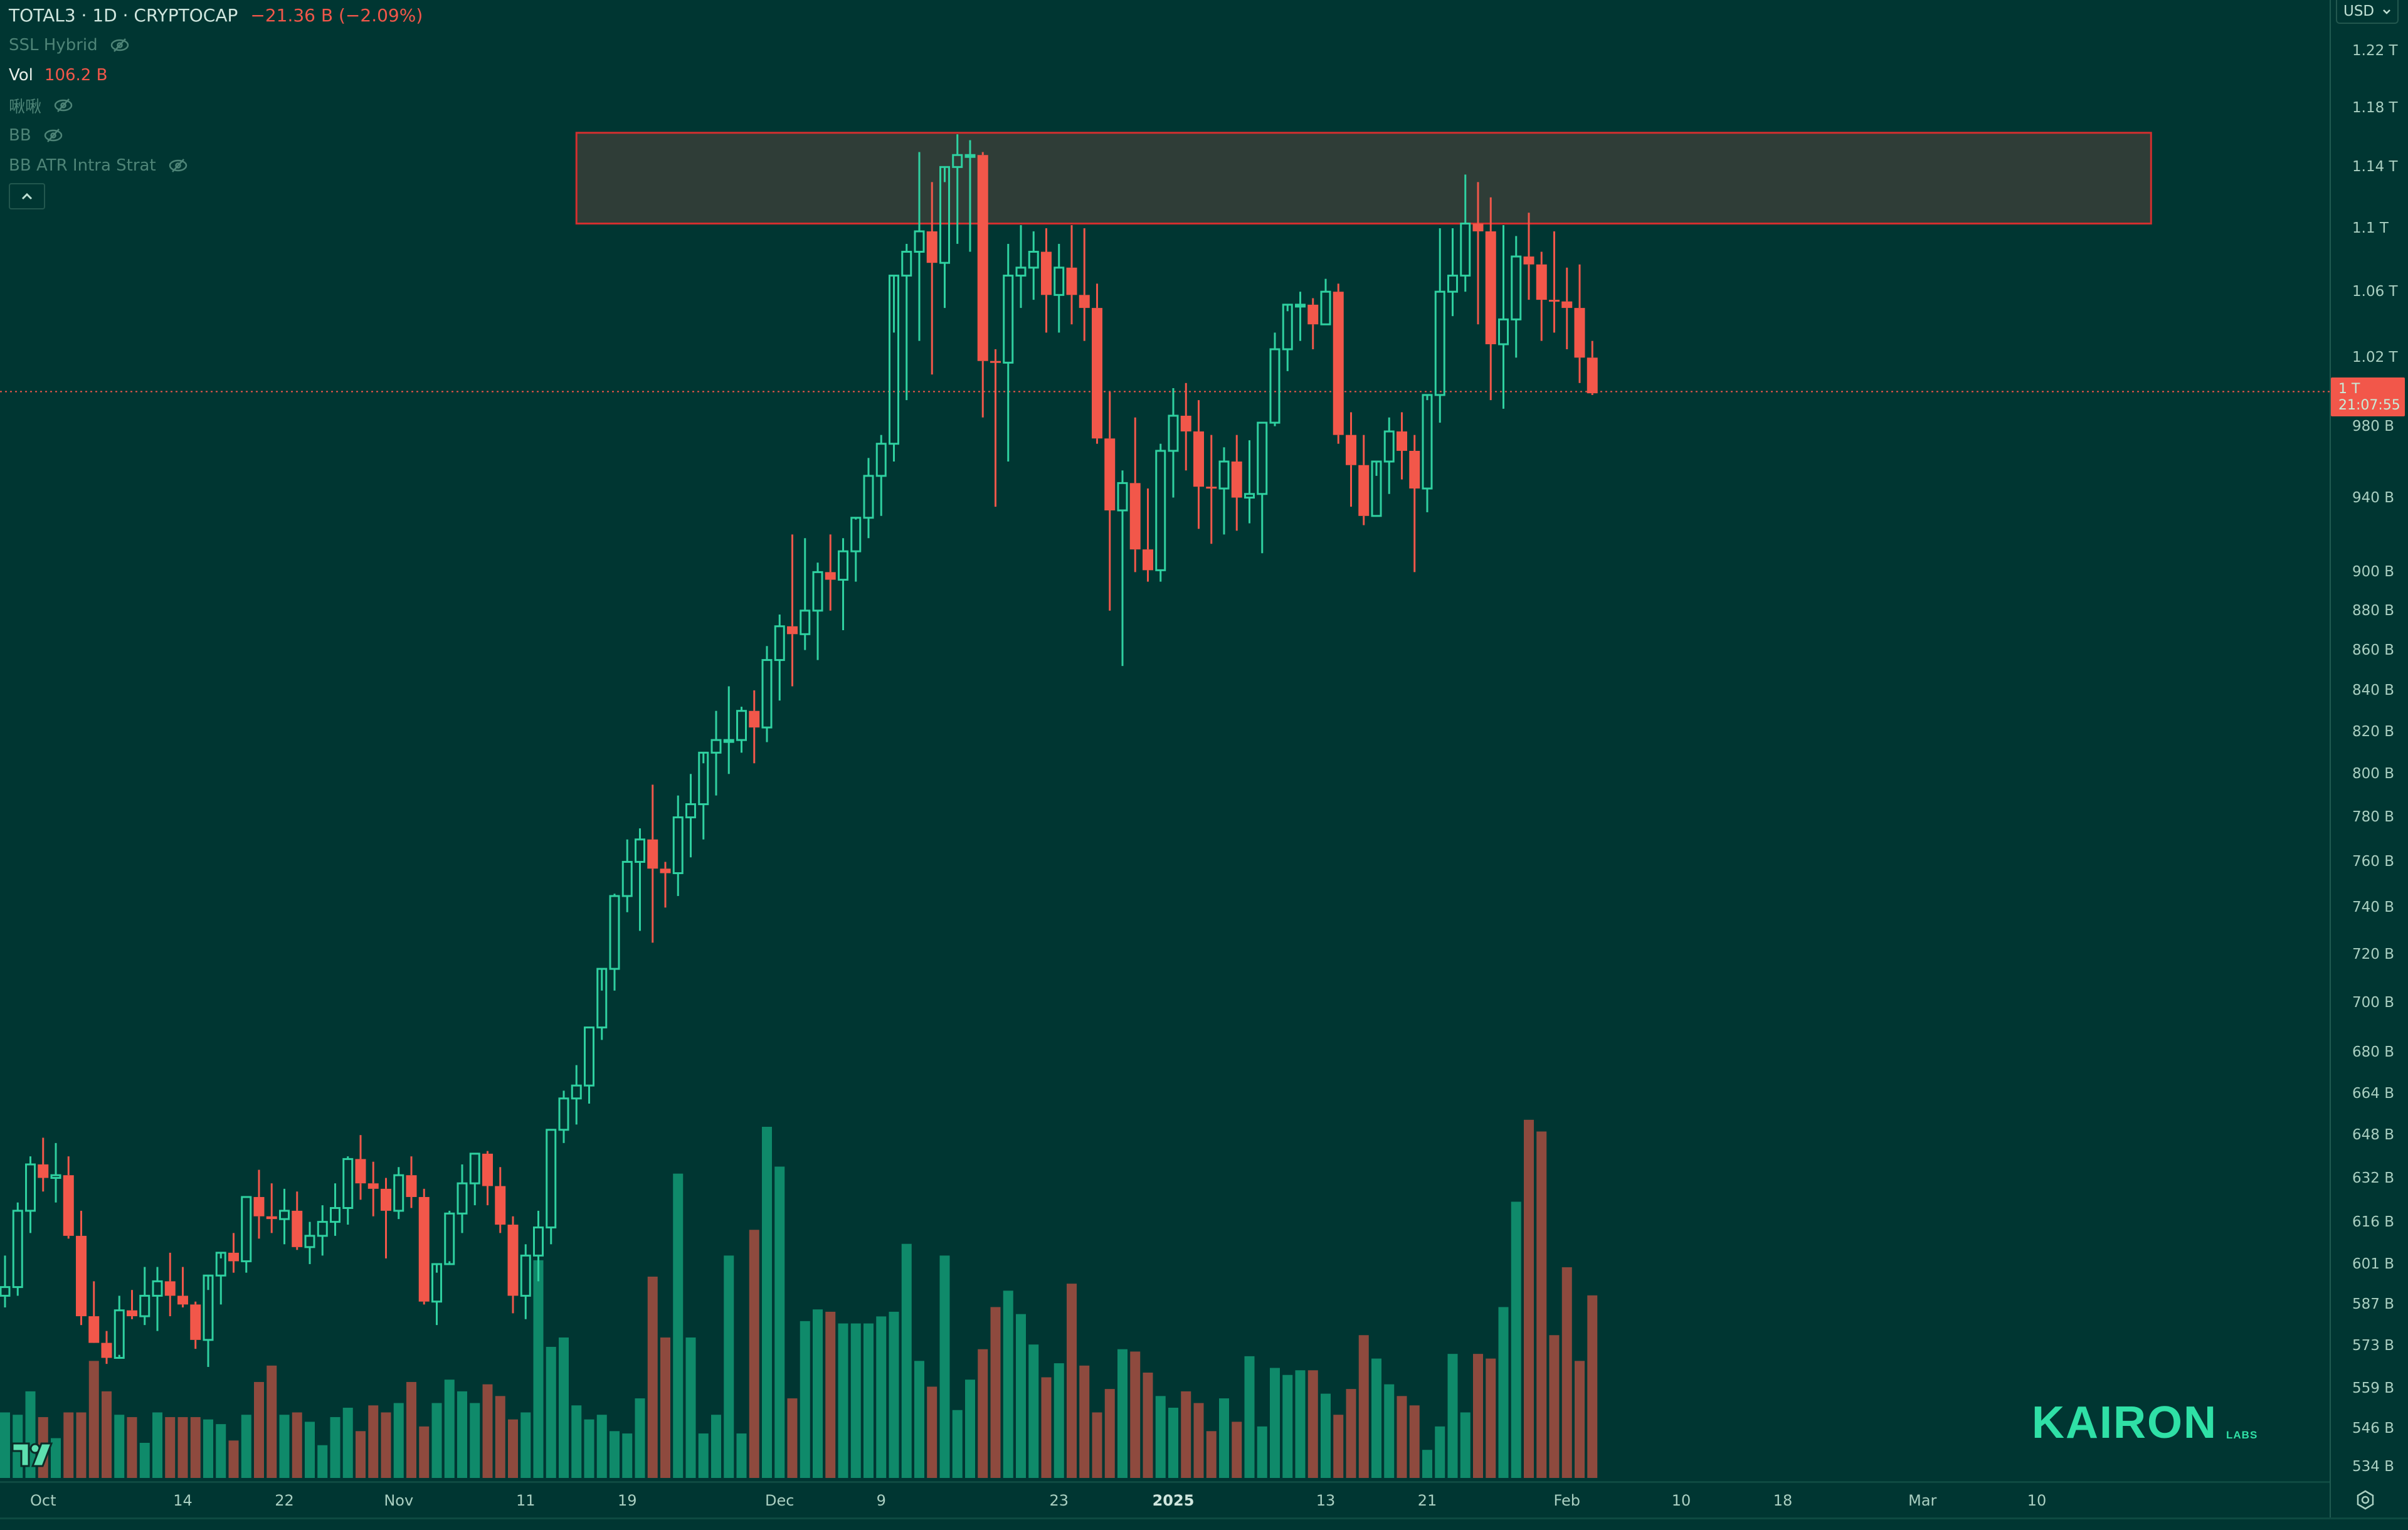 This screenshot has width=2408, height=1530. Describe the element at coordinates (27, 196) in the screenshot. I see `collapse-legend-button` at that location.